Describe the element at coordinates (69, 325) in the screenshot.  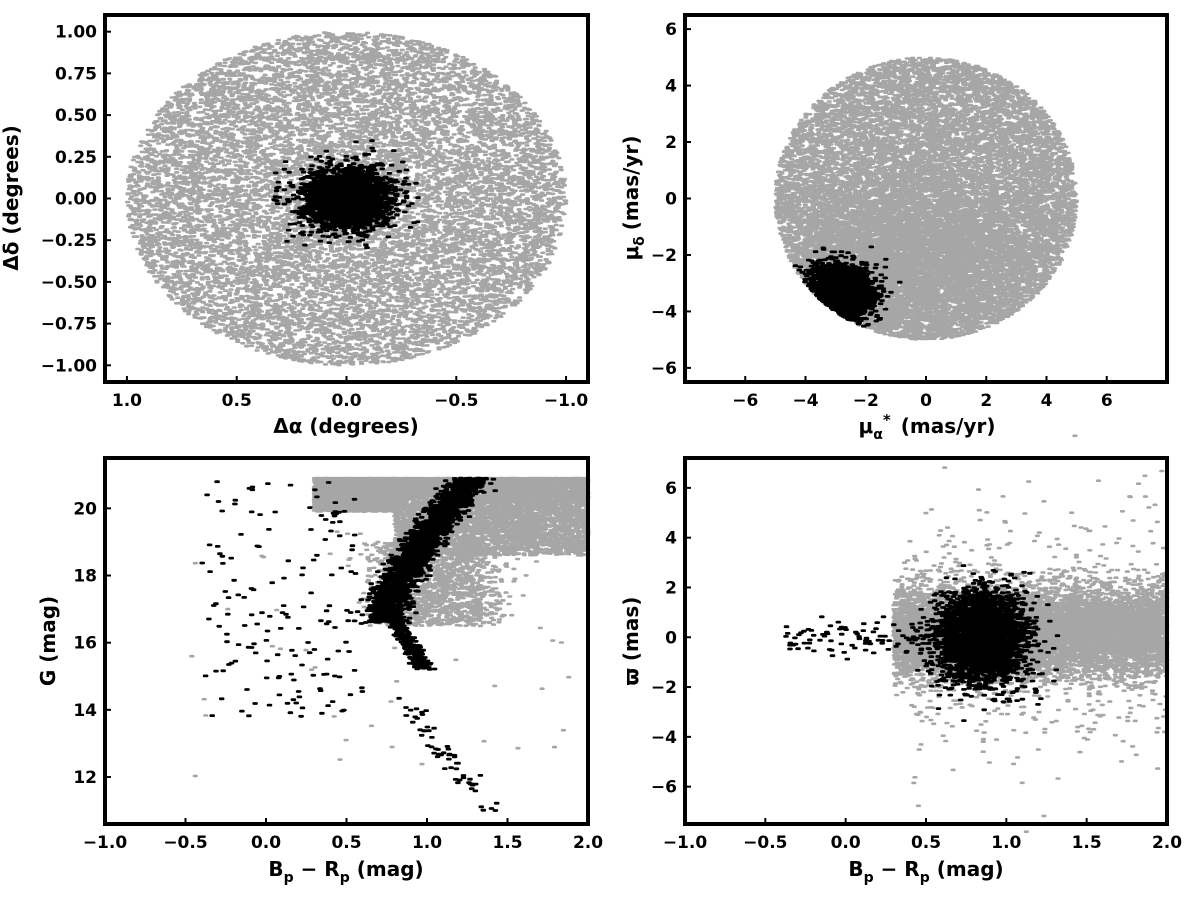
I see `y-tick-label: −0.75` at that location.